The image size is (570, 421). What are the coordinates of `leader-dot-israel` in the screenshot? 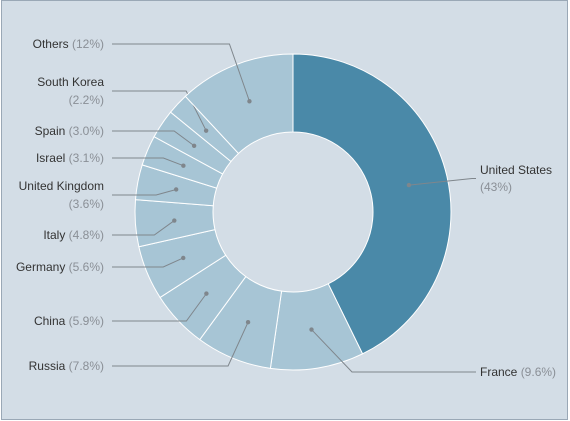 It's located at (183, 165).